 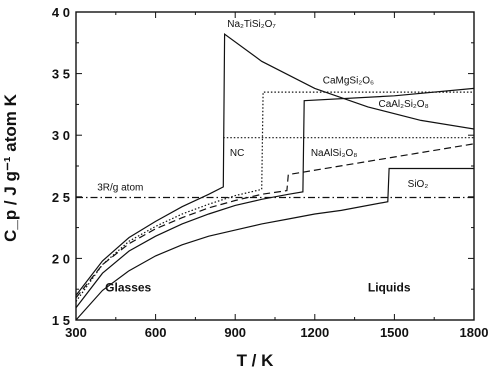 What do you see at coordinates (256, 360) in the screenshot?
I see `x-axis-title: T / K` at bounding box center [256, 360].